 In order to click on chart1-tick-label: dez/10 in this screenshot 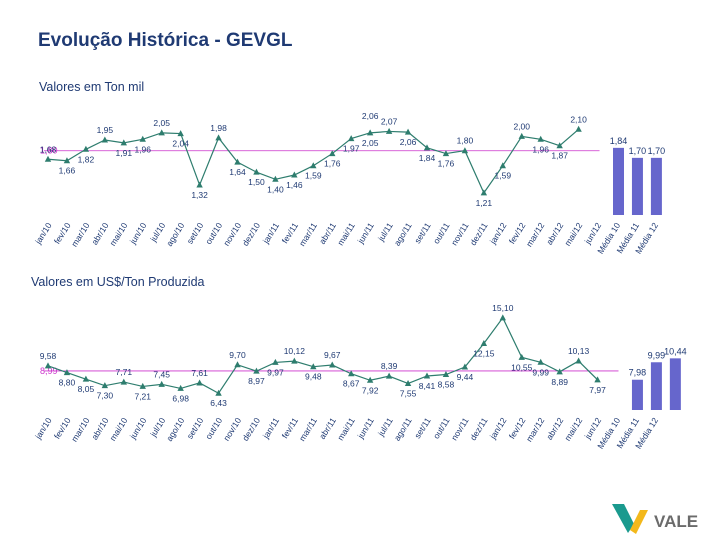, I will do `click(251, 234)`.